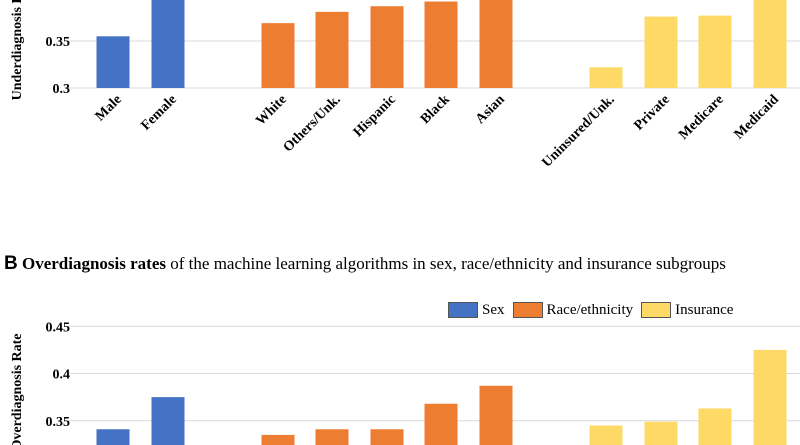 The height and width of the screenshot is (445, 800). Describe the element at coordinates (590, 309) in the screenshot. I see `legend-label-race: Race/ethnicity` at that location.